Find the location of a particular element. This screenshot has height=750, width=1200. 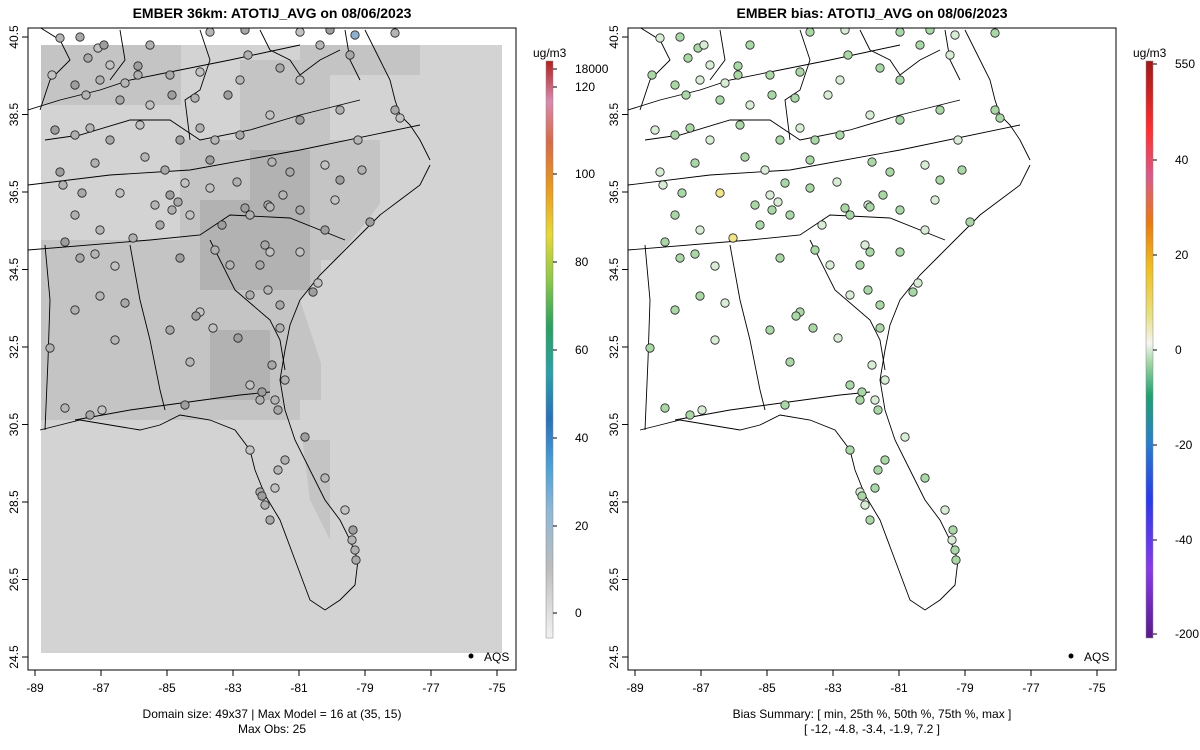

y-tick-label: 32.5 is located at coordinates (614, 347).